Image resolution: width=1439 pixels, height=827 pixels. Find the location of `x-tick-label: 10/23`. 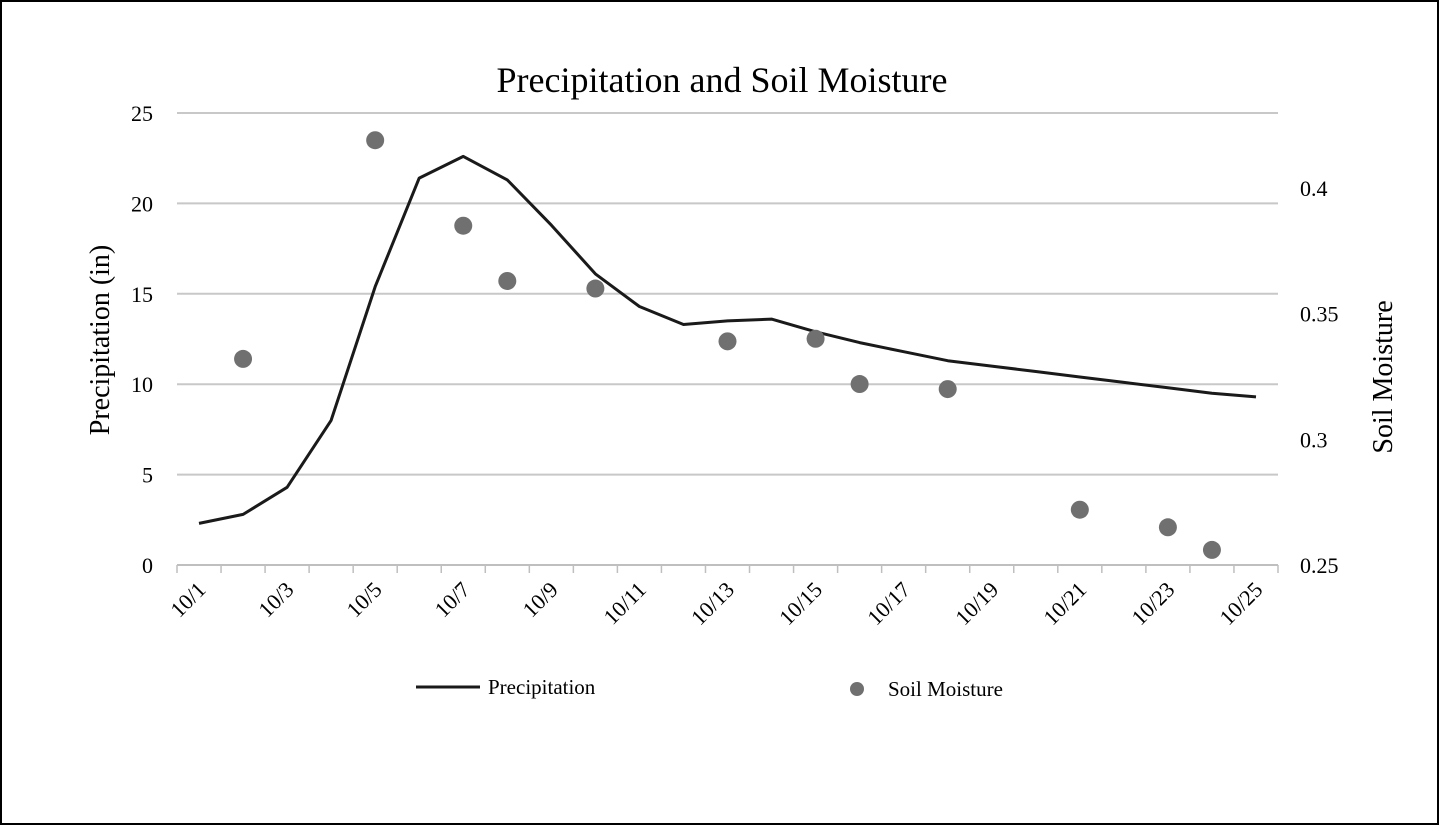

x-tick-label: 10/23 is located at coordinates (1152, 603).